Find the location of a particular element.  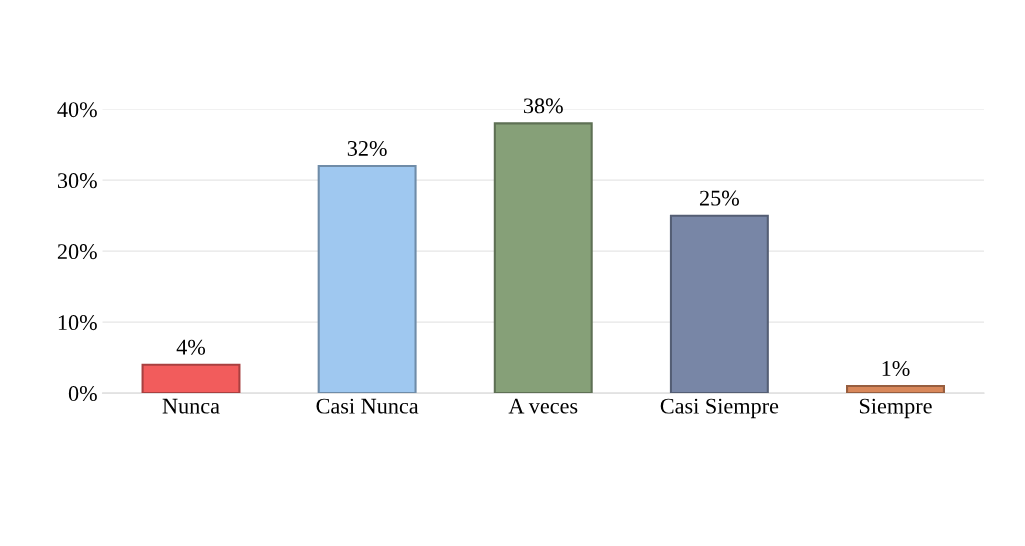

x-tick-label: Casi Siempre is located at coordinates (719, 408).